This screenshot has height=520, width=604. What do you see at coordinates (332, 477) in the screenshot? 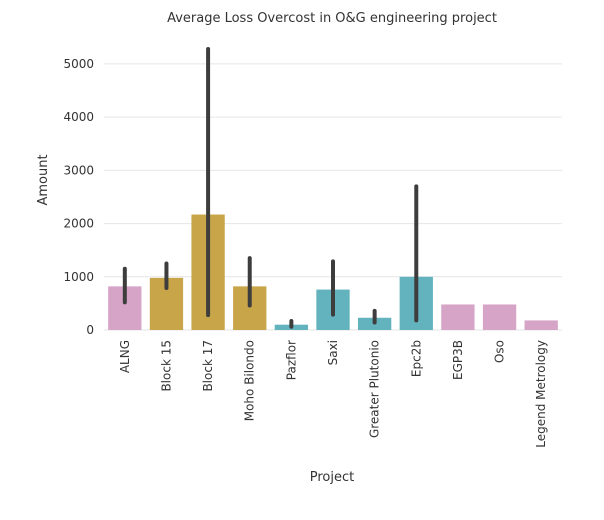
I see `x-axis-label: Project` at bounding box center [332, 477].